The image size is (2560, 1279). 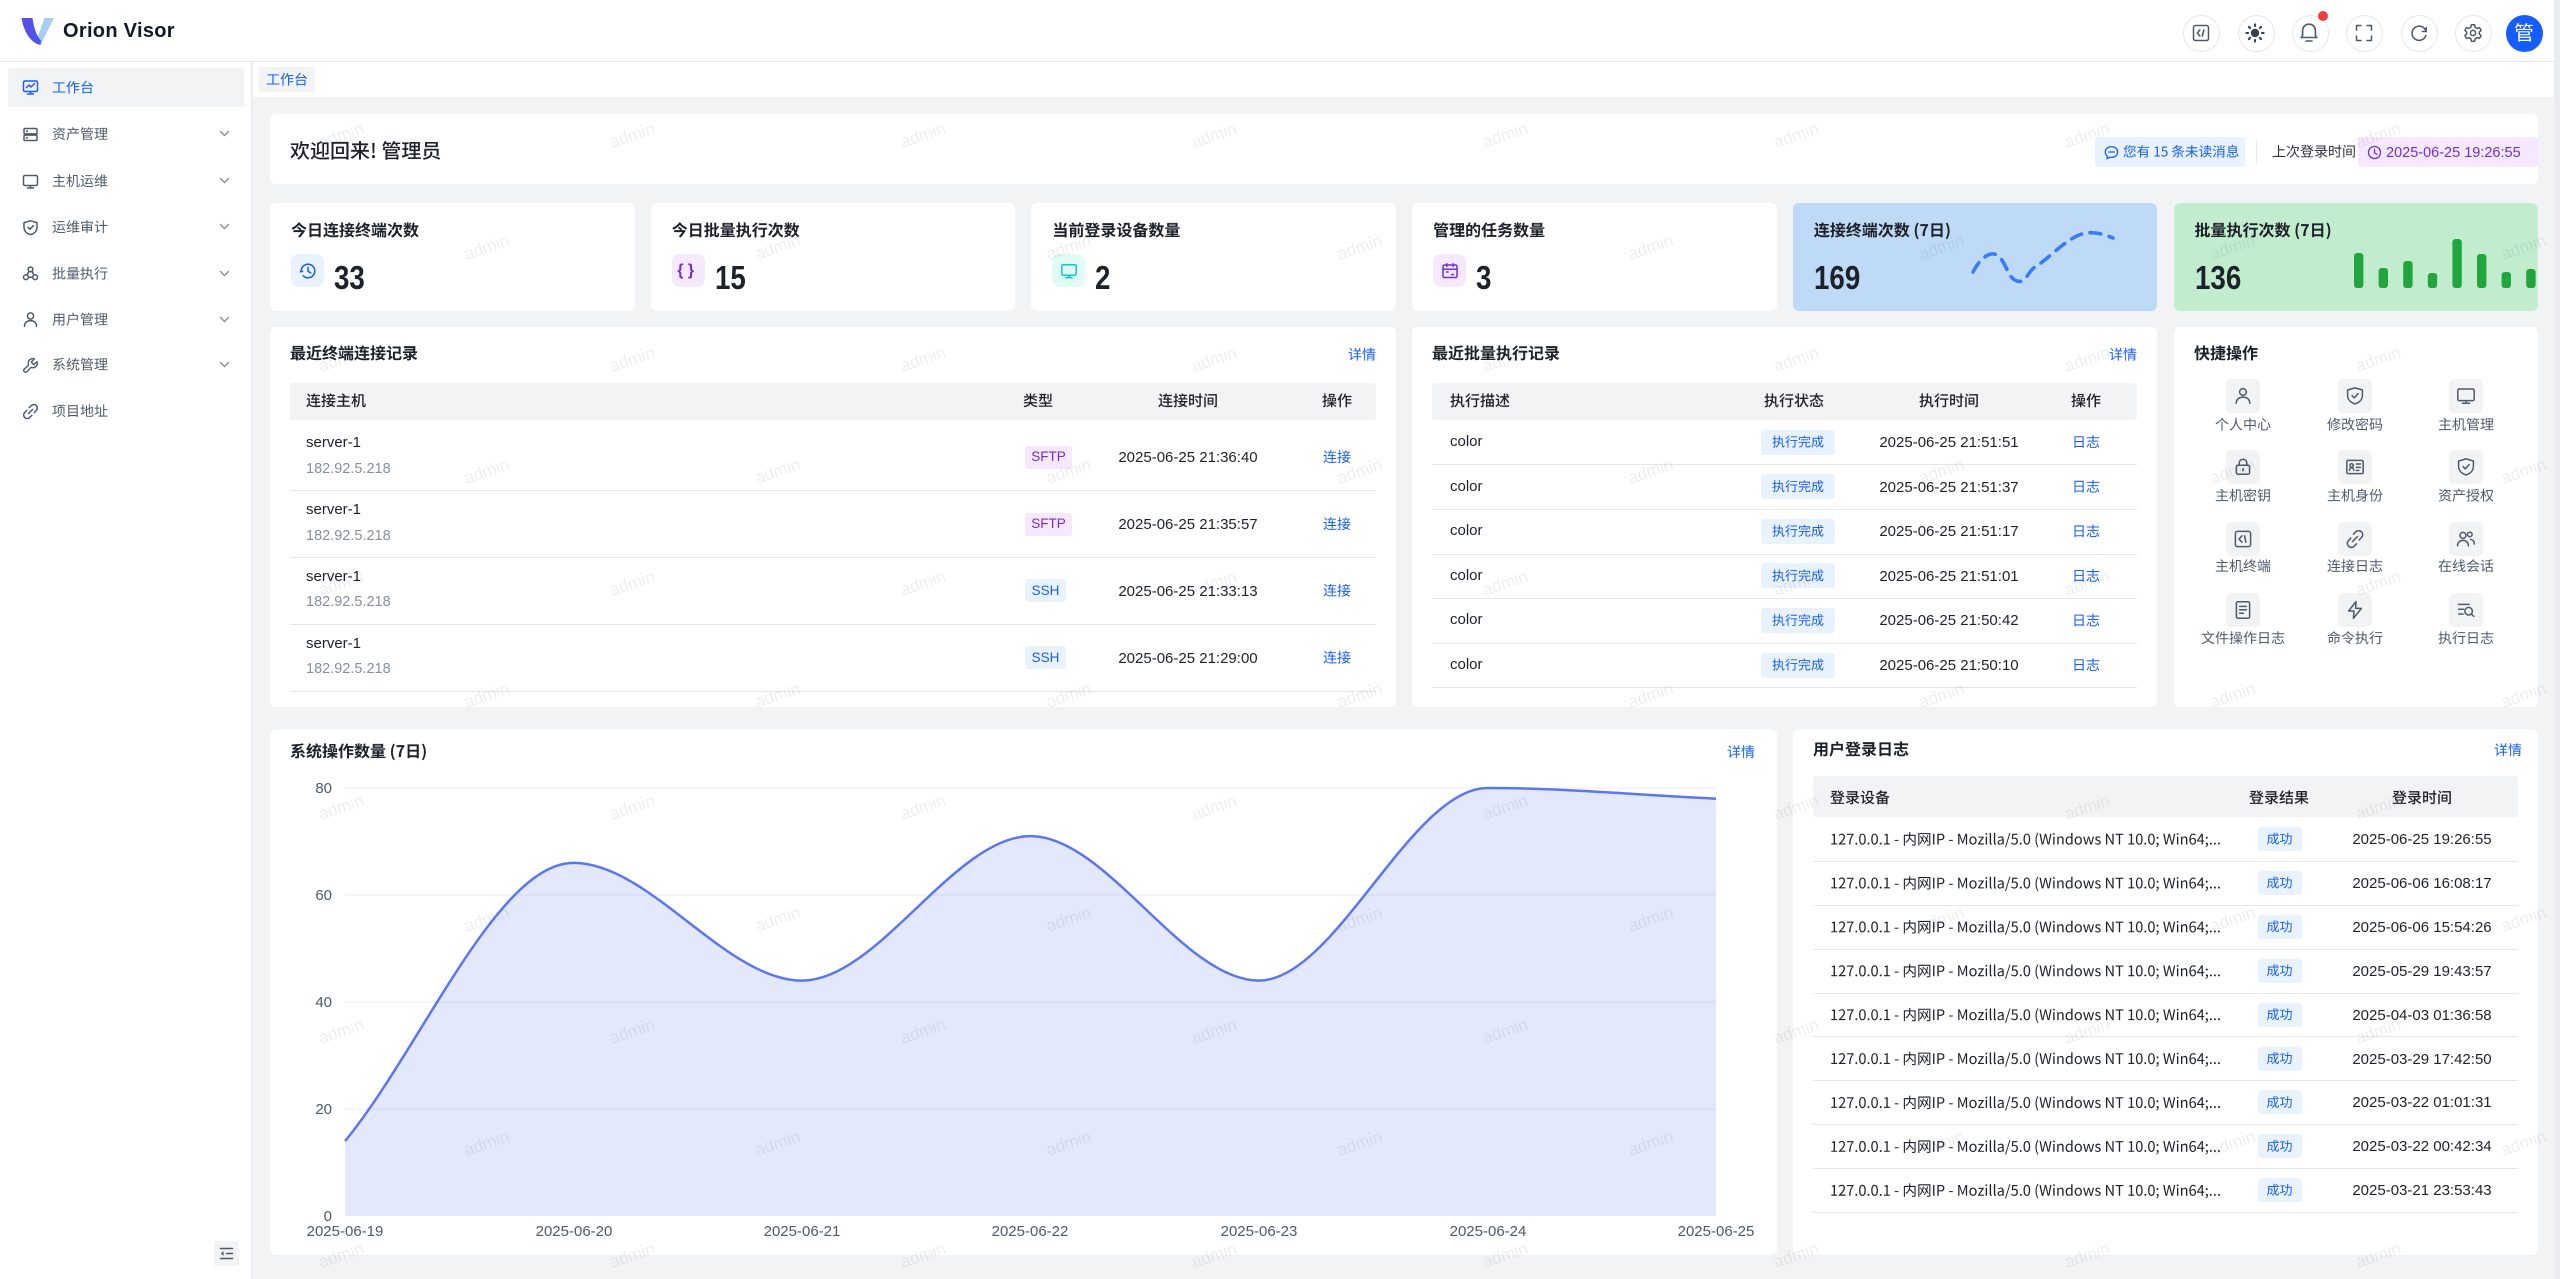 What do you see at coordinates (1488, 1231) in the screenshot?
I see `svg-text: 2025-06-24` at bounding box center [1488, 1231].